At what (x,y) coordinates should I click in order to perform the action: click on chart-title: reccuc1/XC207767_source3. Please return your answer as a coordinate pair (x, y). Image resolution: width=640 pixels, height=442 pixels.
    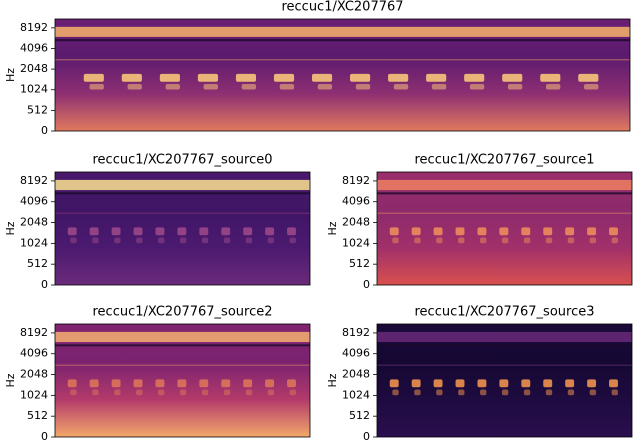
    Looking at the image, I should click on (505, 312).